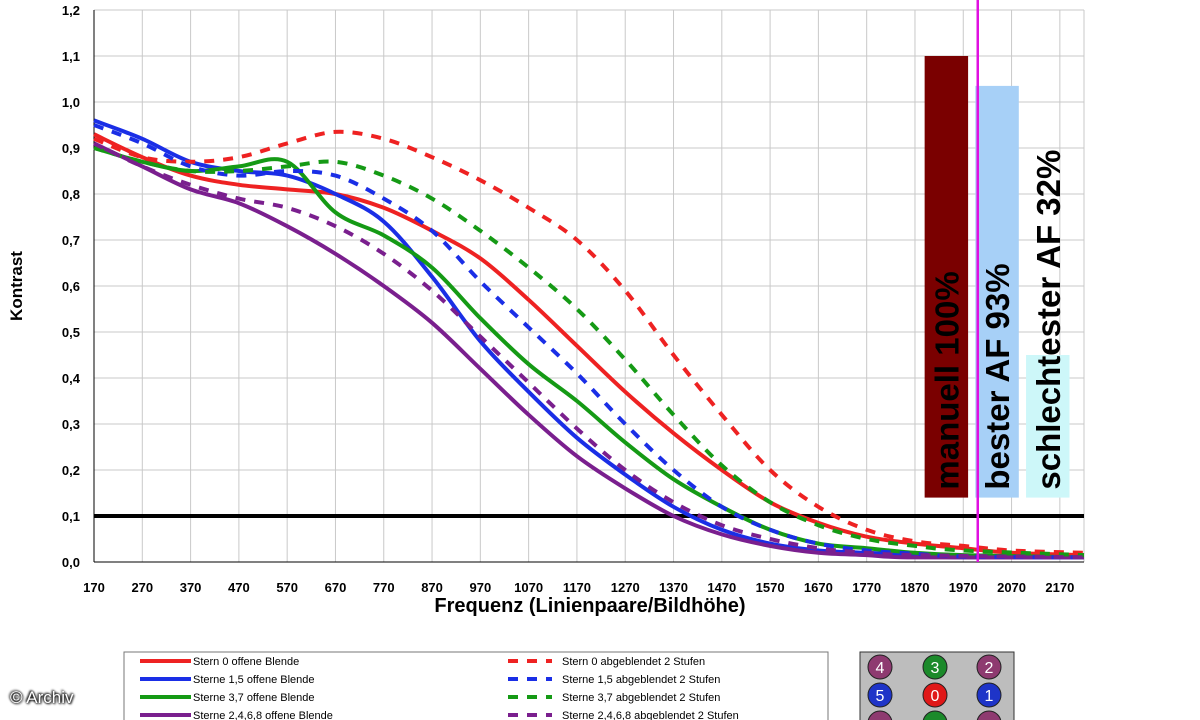 This screenshot has height=720, width=1200. What do you see at coordinates (263, 715) in the screenshot?
I see `legend-label: Sterne 2,4,6,8 offene Blende` at bounding box center [263, 715].